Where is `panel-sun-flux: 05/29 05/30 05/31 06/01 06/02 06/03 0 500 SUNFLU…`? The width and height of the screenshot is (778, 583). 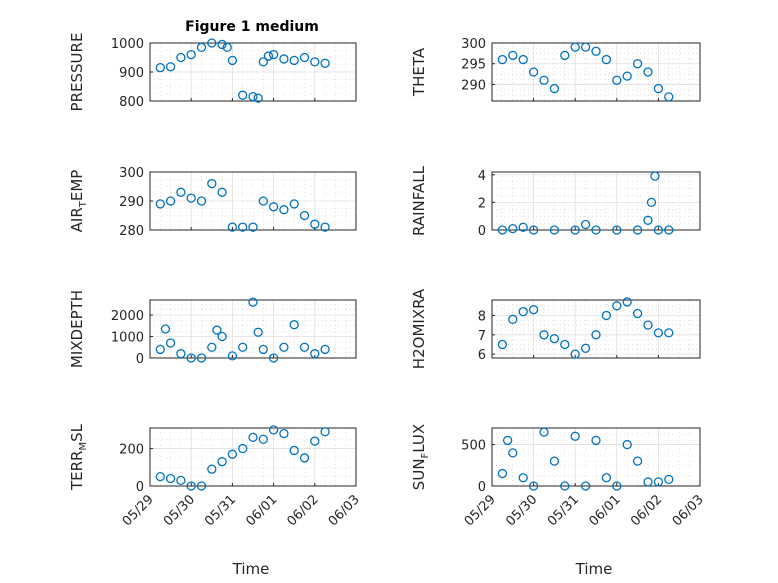 panel-sun-flux: 05/29 05/30 05/31 06/01 06/02 06/03 0 500 SUNFLU… is located at coordinates (558, 477).